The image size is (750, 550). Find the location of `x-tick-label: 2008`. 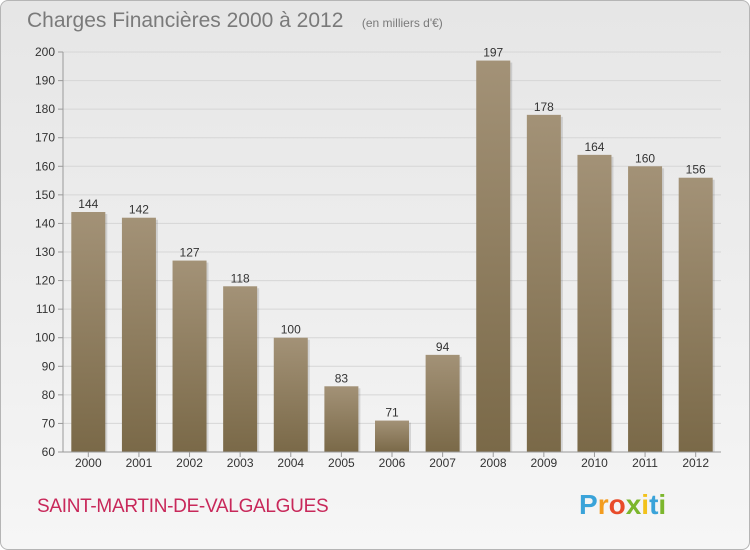

x-tick-label: 2008 is located at coordinates (493, 463).